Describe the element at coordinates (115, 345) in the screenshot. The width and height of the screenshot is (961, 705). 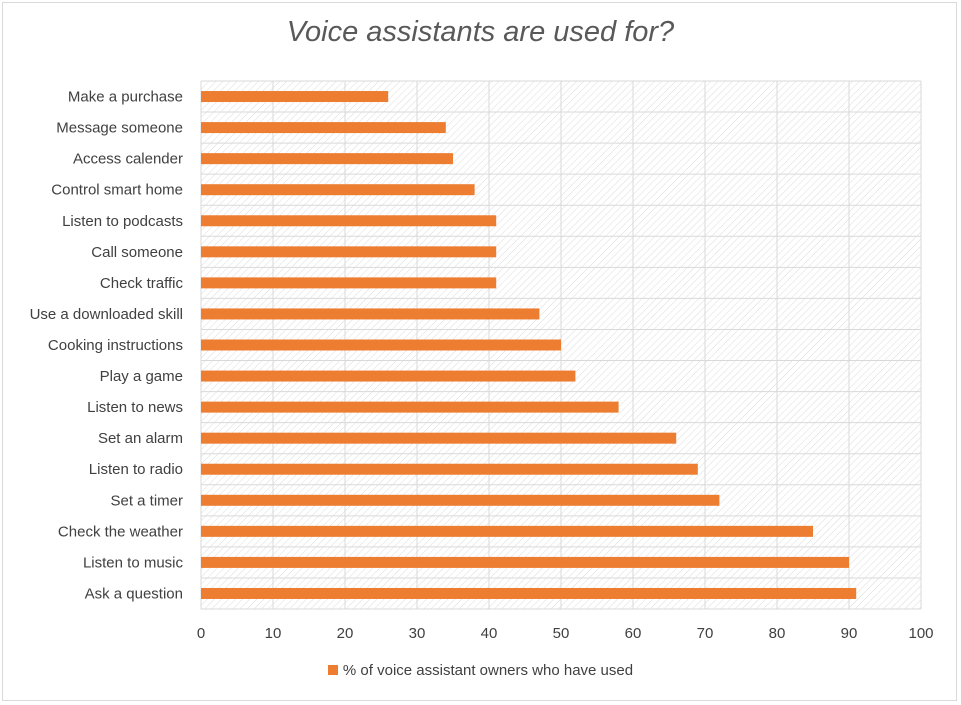
I see `y-category-label: Cooking instructions` at that location.